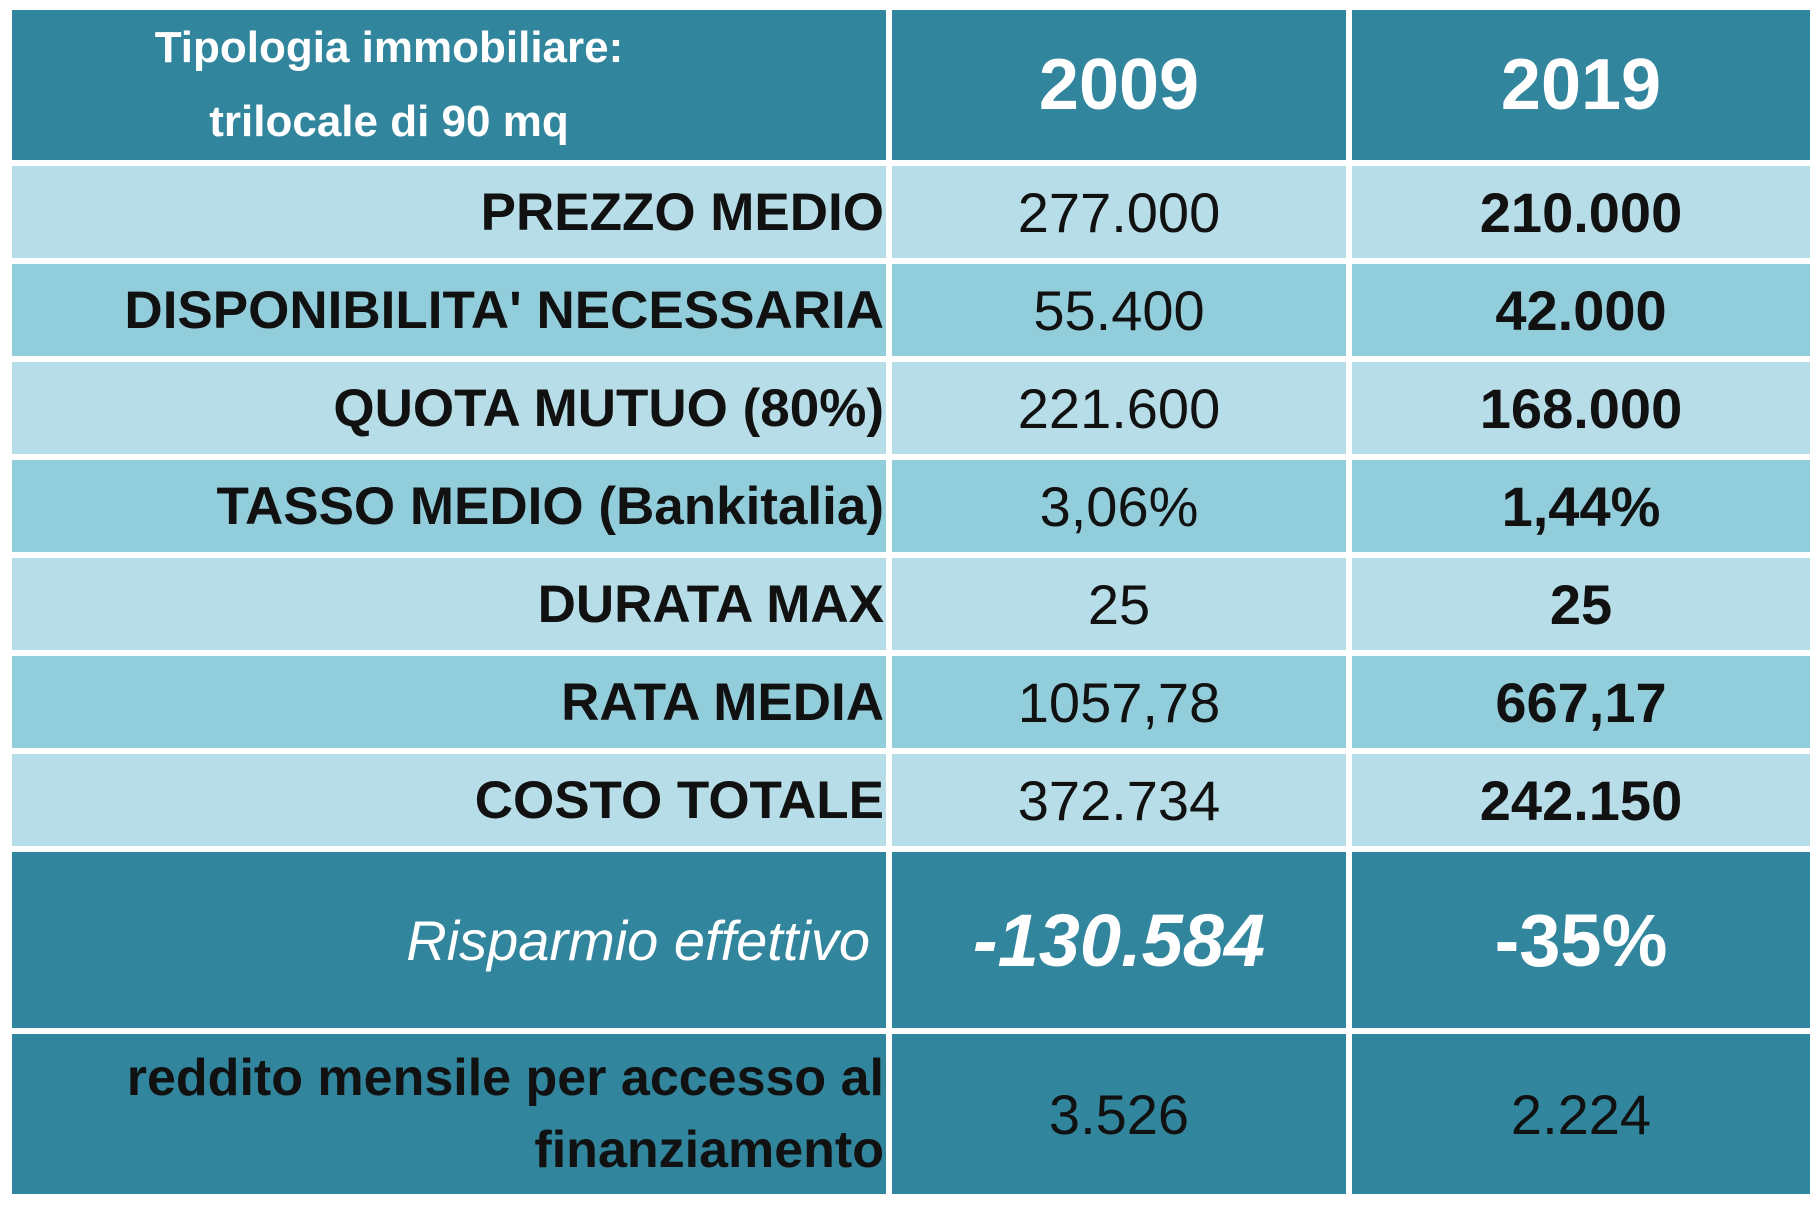 This screenshot has height=1208, width=1810. Describe the element at coordinates (1119, 940) in the screenshot. I see `savings-value: -130.584` at that location.